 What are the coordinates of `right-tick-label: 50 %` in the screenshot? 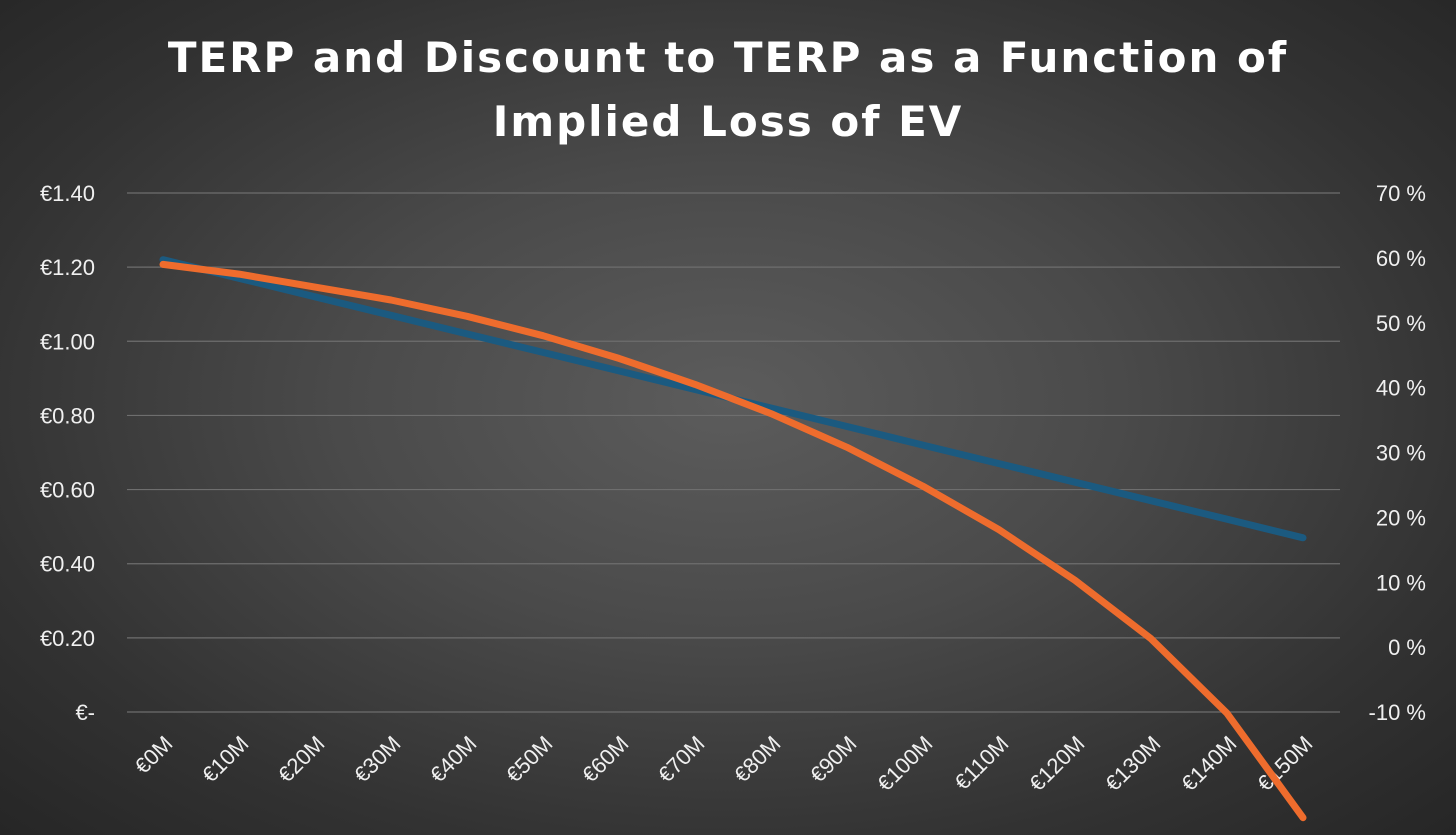 It's located at (1401, 323).